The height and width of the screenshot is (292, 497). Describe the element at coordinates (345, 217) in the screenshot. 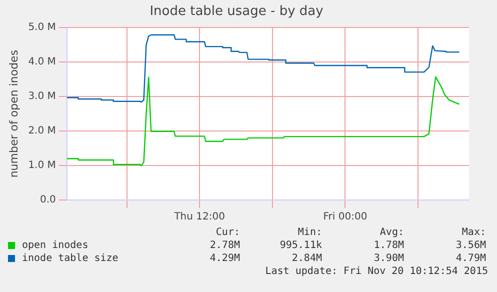

I see `x-tick-label: Fri 00:00` at that location.